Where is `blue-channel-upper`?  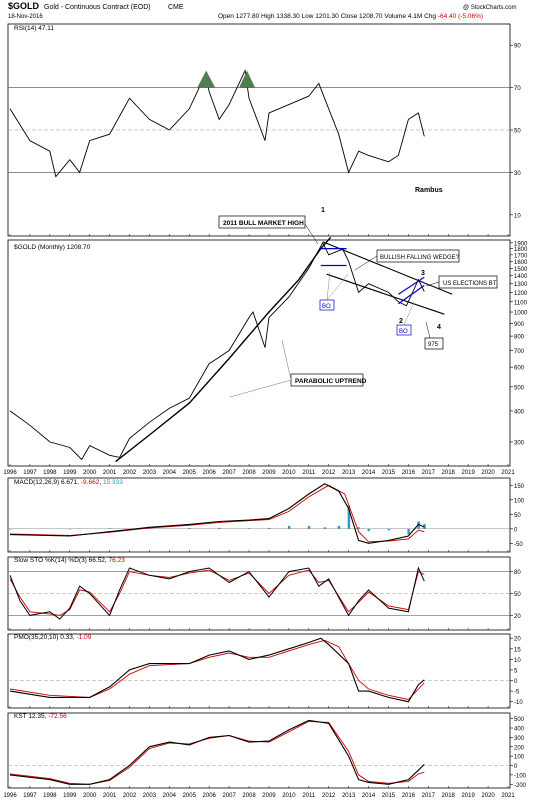 blue-channel-upper is located at coordinates (411, 285).